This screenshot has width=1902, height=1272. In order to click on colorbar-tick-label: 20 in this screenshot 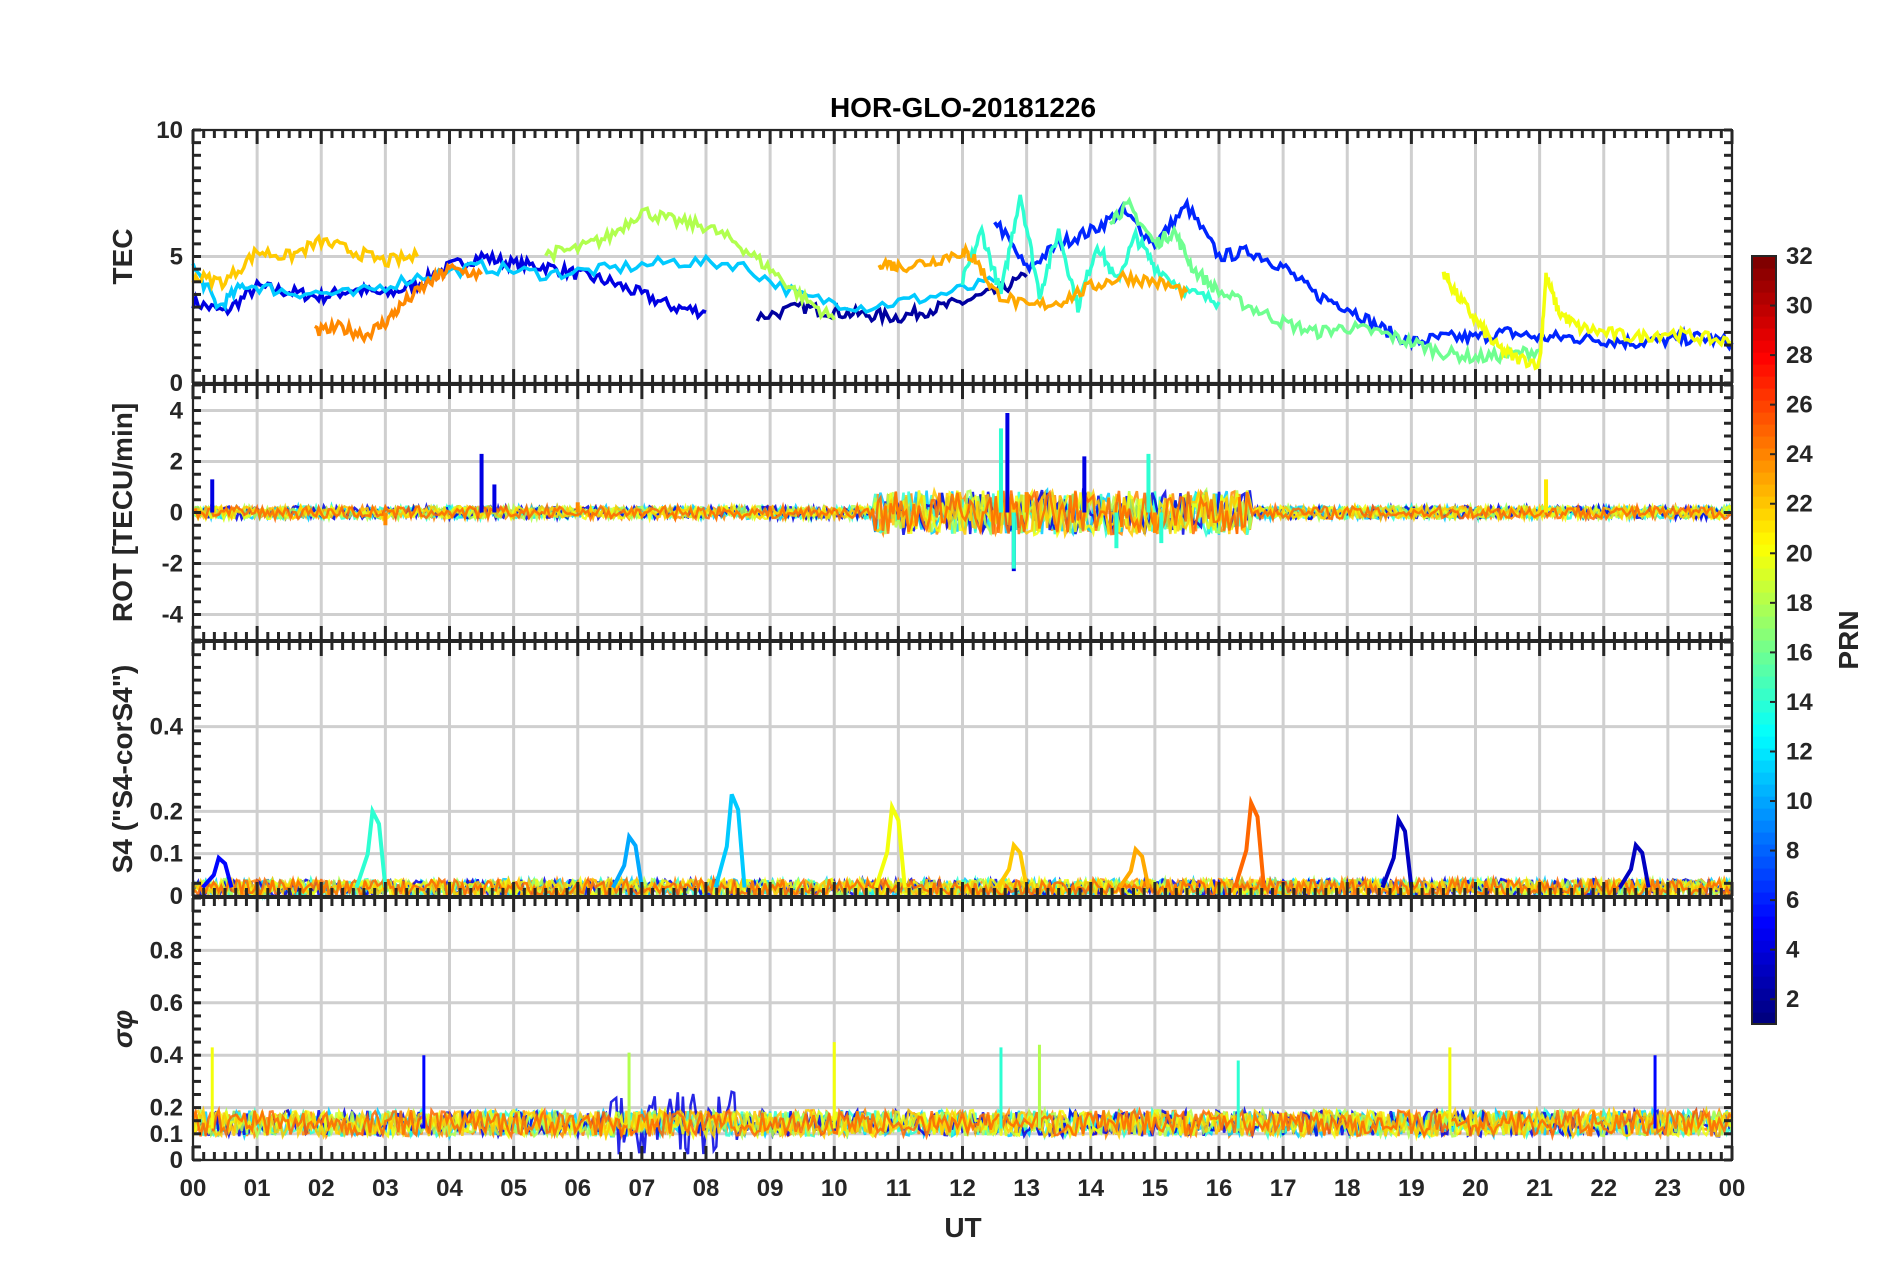, I will do `click(1799, 553)`.